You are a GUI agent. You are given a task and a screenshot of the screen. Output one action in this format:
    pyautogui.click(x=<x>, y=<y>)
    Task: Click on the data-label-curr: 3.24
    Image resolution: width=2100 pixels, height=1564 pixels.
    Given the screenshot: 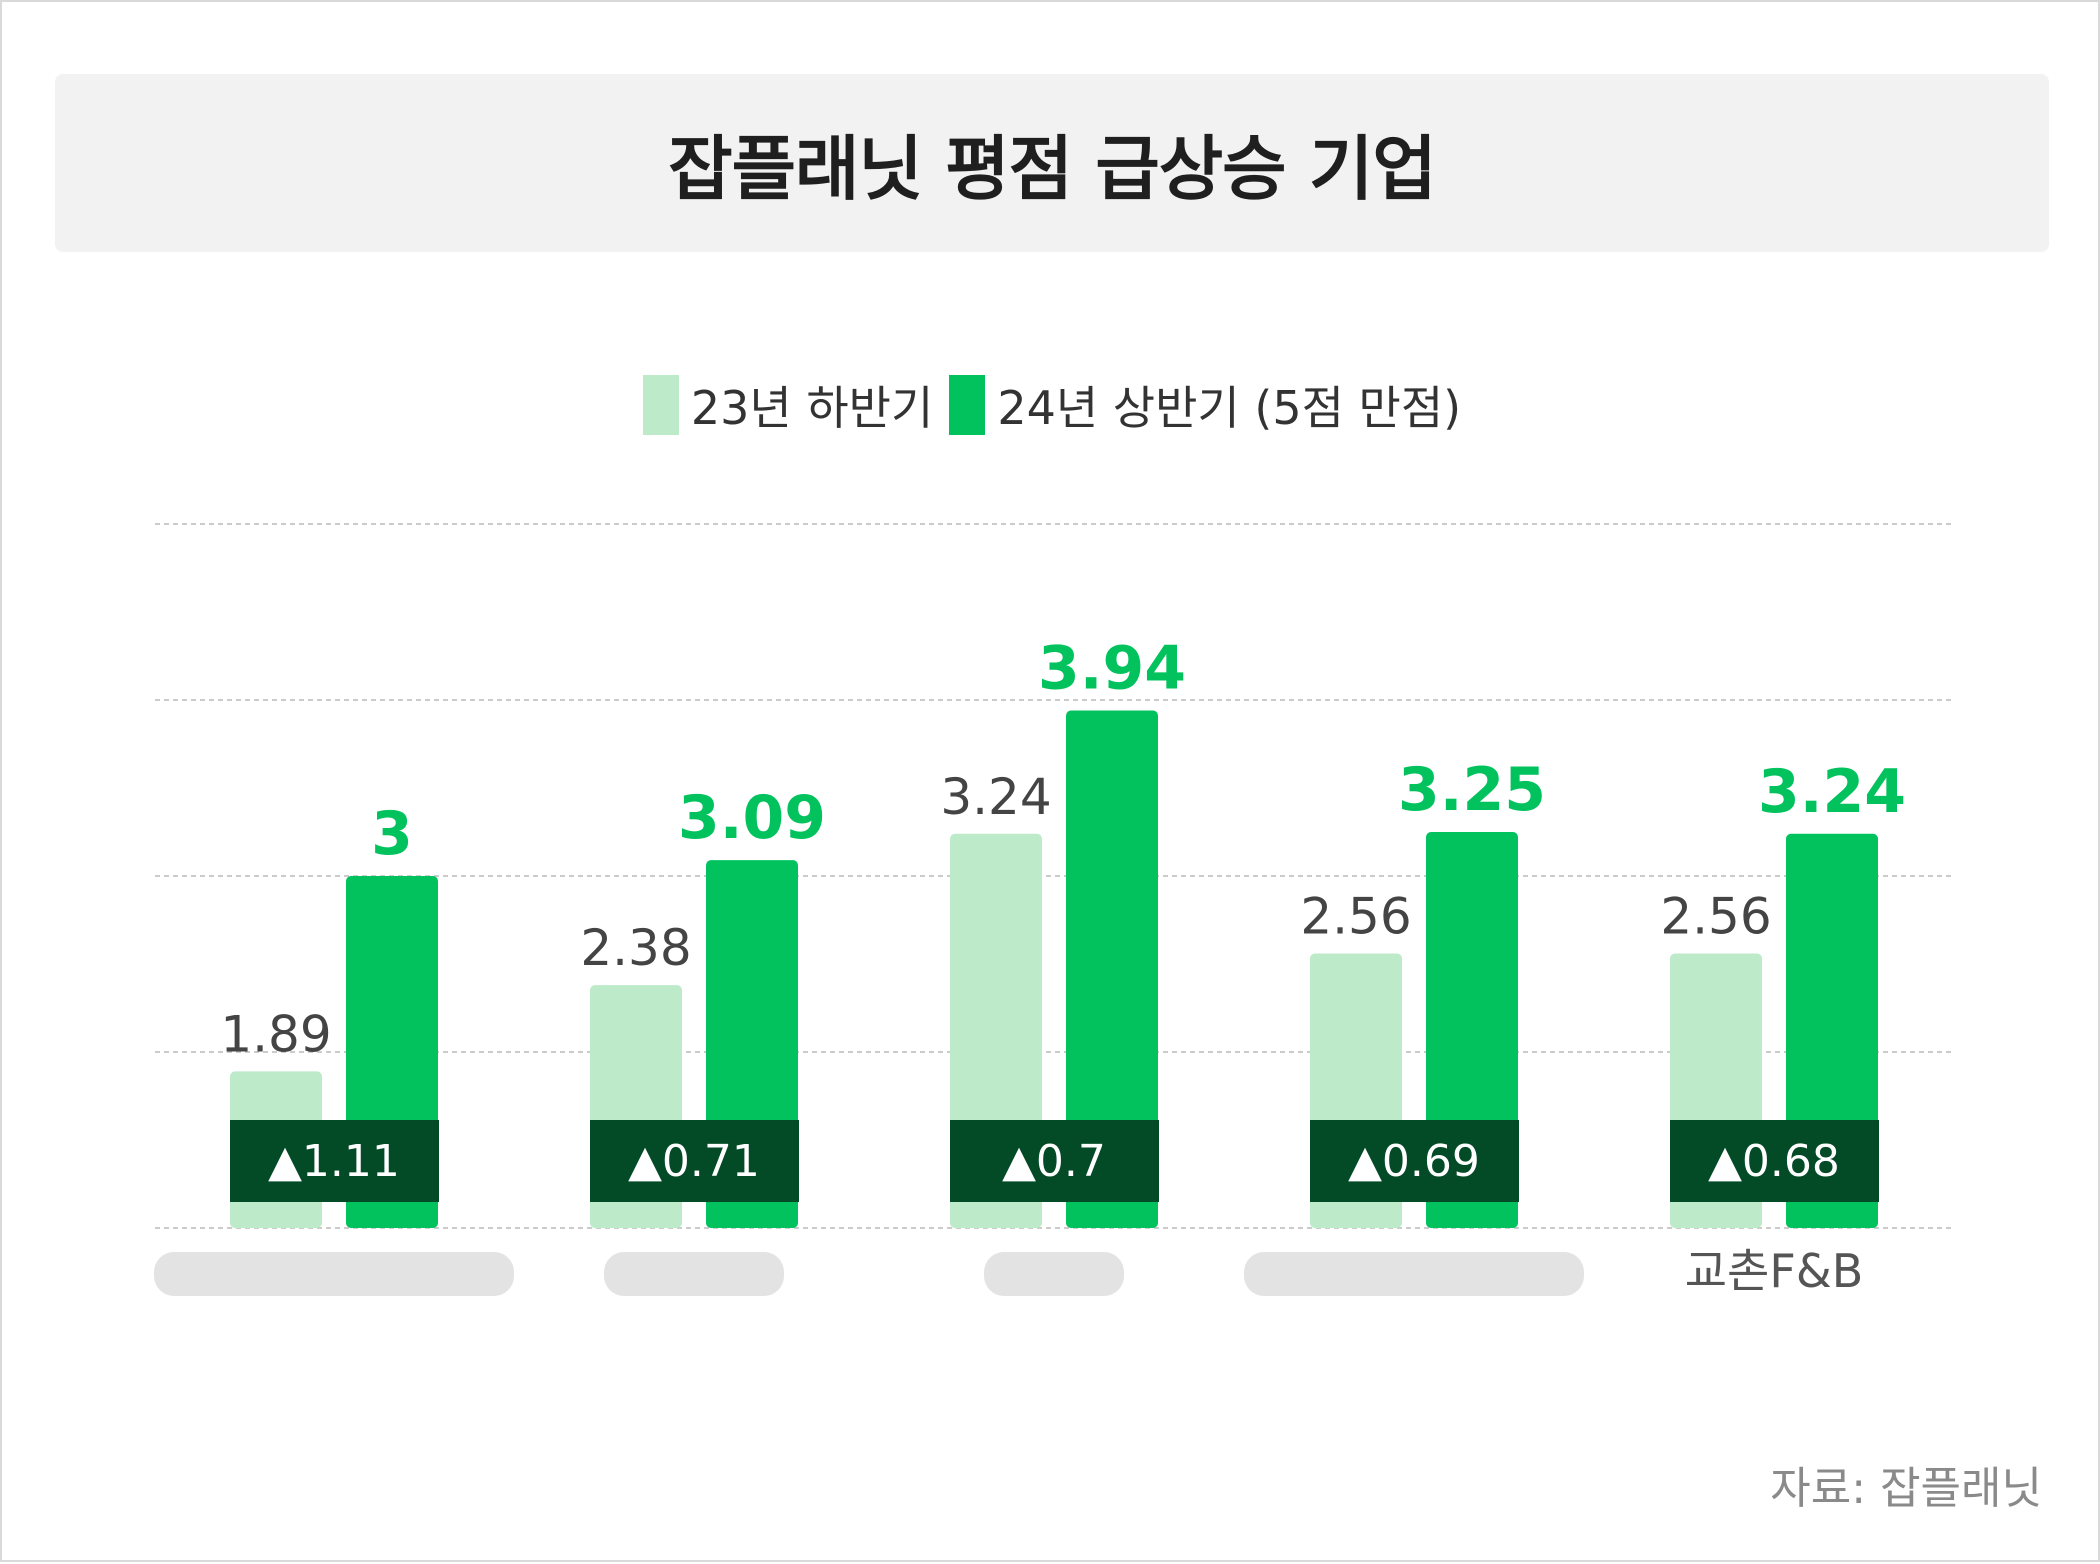 What is the action you would take?
    pyautogui.click(x=1832, y=792)
    